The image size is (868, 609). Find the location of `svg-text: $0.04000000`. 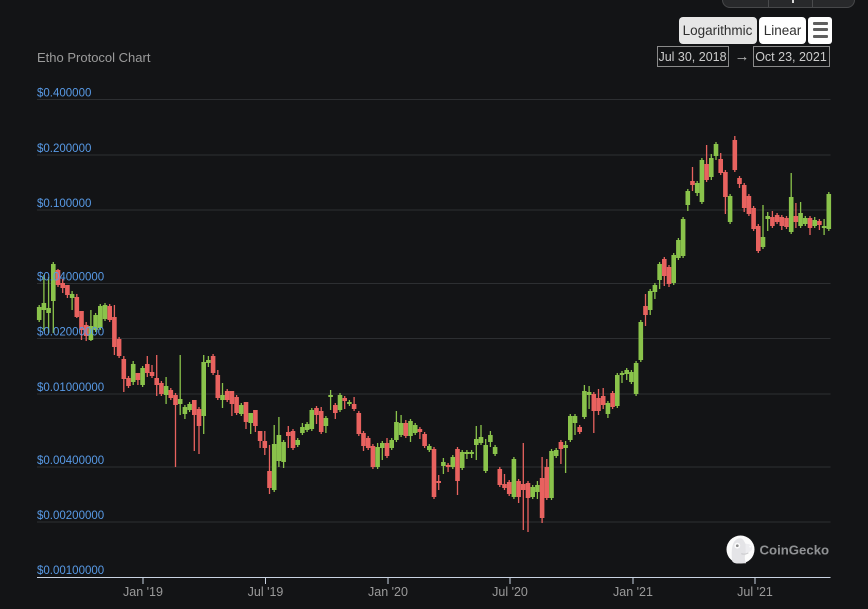

svg-text: $0.04000000 is located at coordinates (70, 278).